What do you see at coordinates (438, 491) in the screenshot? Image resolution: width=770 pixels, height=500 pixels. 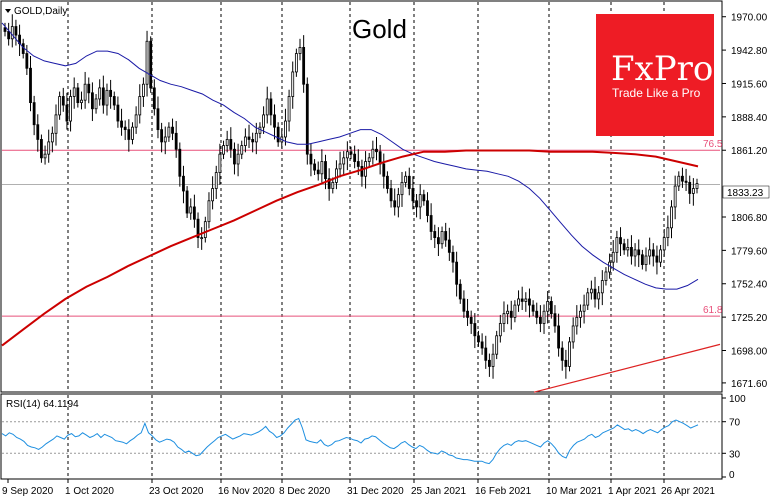 I see `x-tick-label: 25 Jan 2021` at bounding box center [438, 491].